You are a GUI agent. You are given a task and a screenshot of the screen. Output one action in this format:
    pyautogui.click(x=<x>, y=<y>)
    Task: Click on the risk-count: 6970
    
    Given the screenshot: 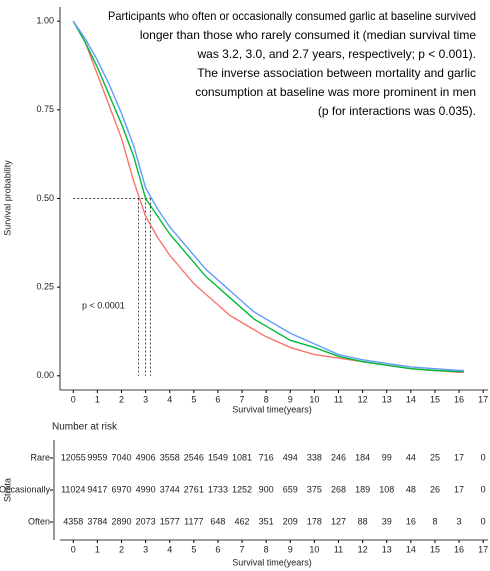 What is the action you would take?
    pyautogui.click(x=121, y=489)
    